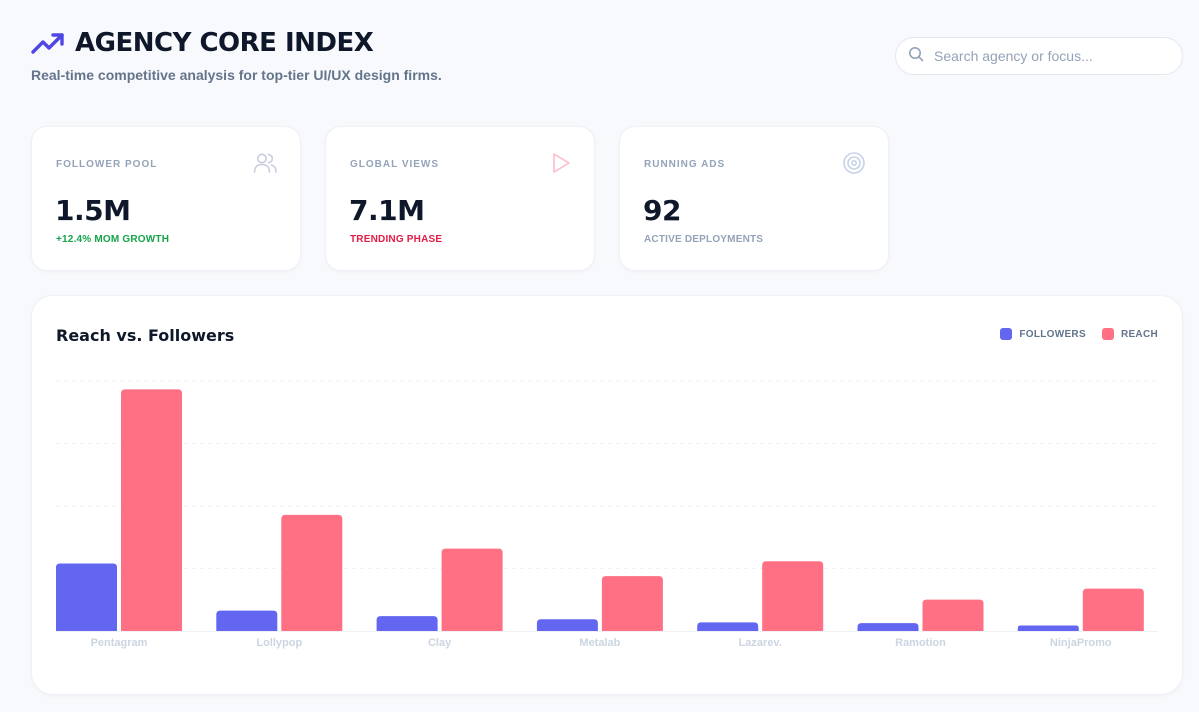  I want to click on bar-reach-ninjapromo, so click(1113, 609).